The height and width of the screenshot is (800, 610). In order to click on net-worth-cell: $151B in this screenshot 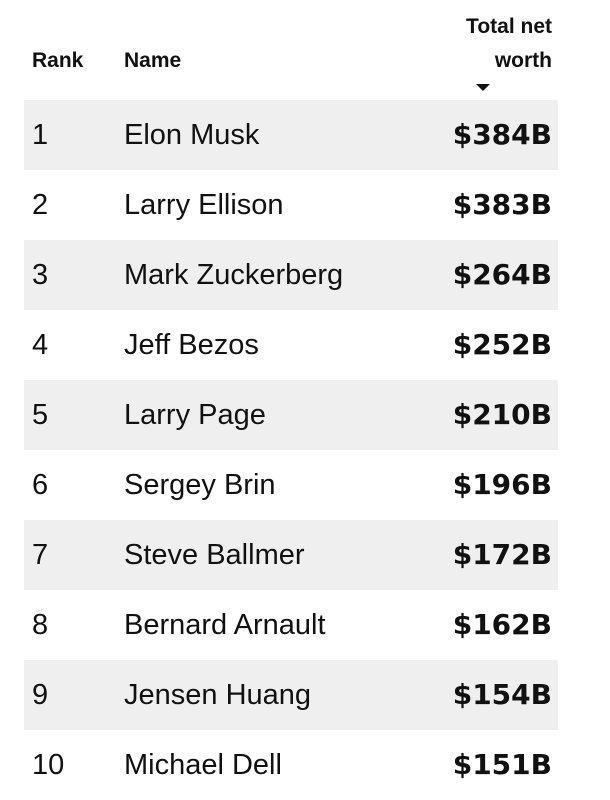, I will do `click(502, 764)`.